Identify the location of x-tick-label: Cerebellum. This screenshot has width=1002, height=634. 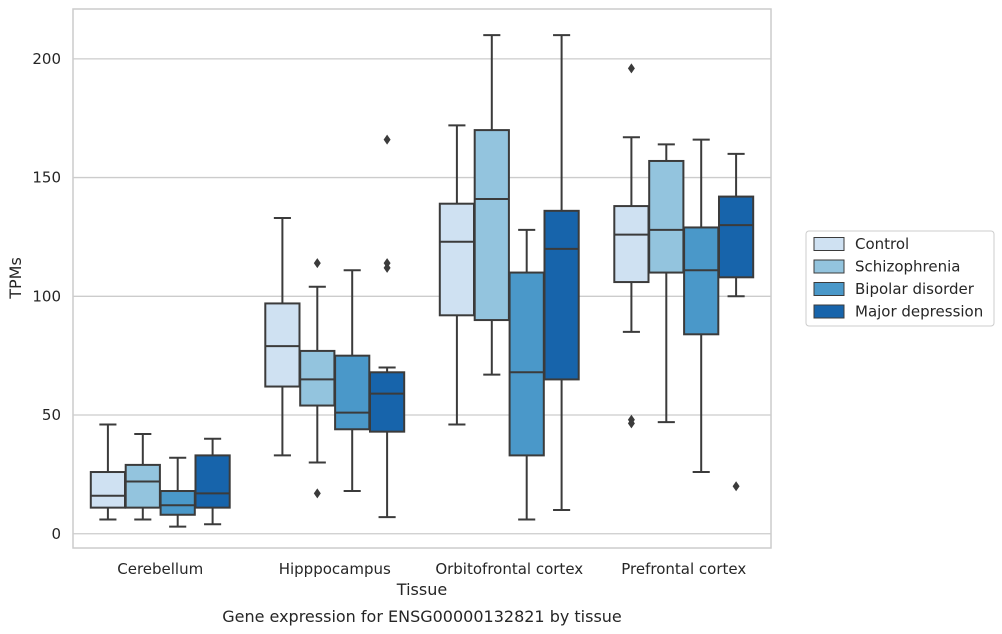
(160, 569).